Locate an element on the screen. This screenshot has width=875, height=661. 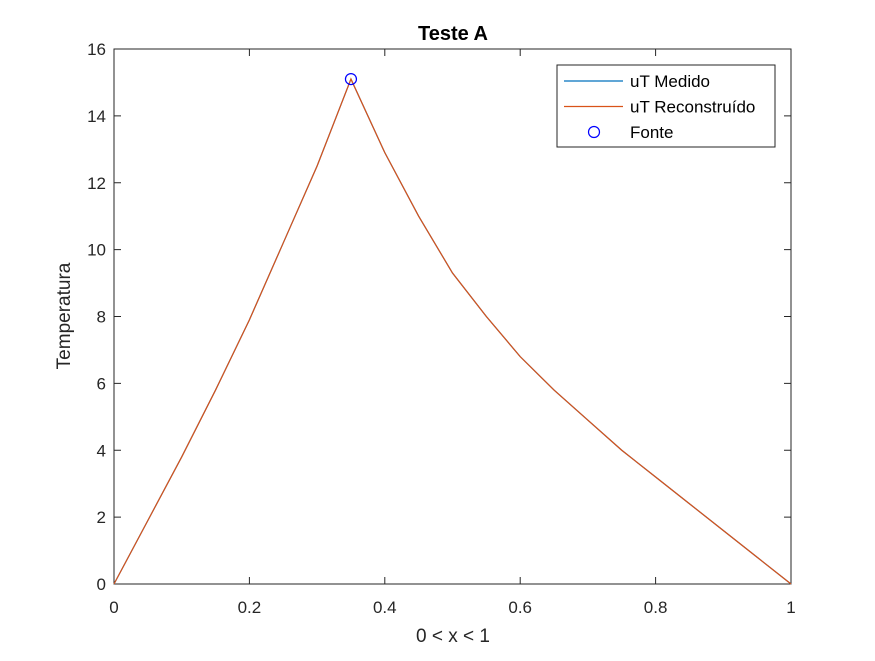
y-tick-label: 0 is located at coordinates (101, 584).